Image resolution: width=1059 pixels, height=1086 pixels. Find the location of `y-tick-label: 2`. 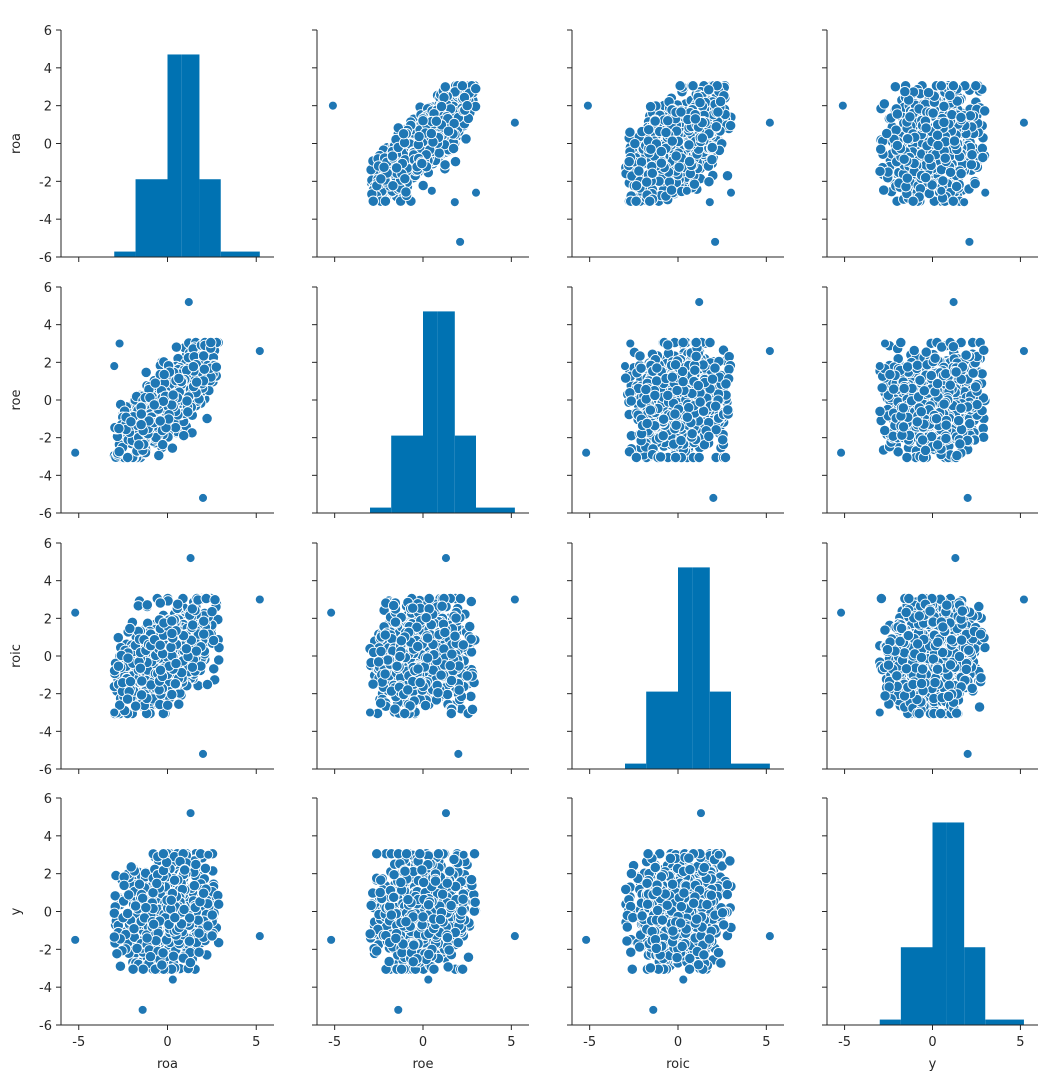

y-tick-label: 2 is located at coordinates (48, 363).